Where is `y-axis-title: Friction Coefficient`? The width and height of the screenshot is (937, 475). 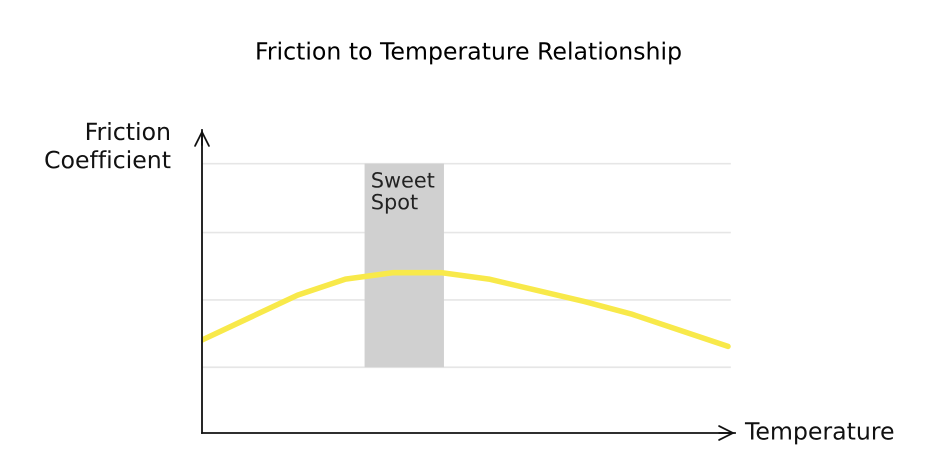 y-axis-title: Friction Coefficient is located at coordinates (107, 145).